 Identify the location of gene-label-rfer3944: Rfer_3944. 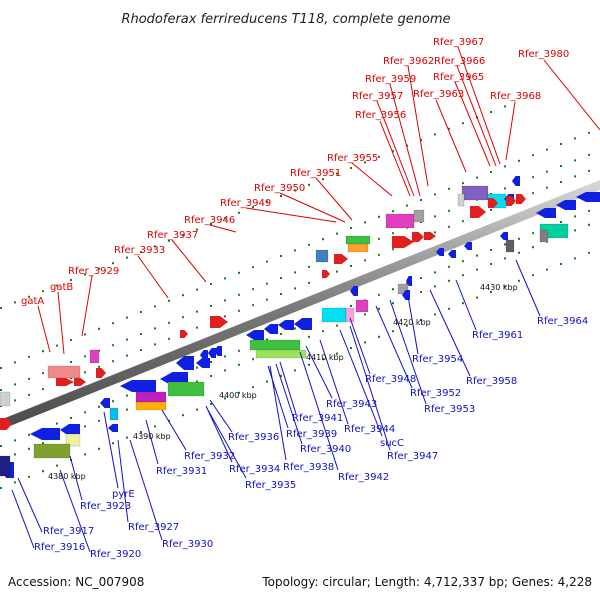
(369, 429).